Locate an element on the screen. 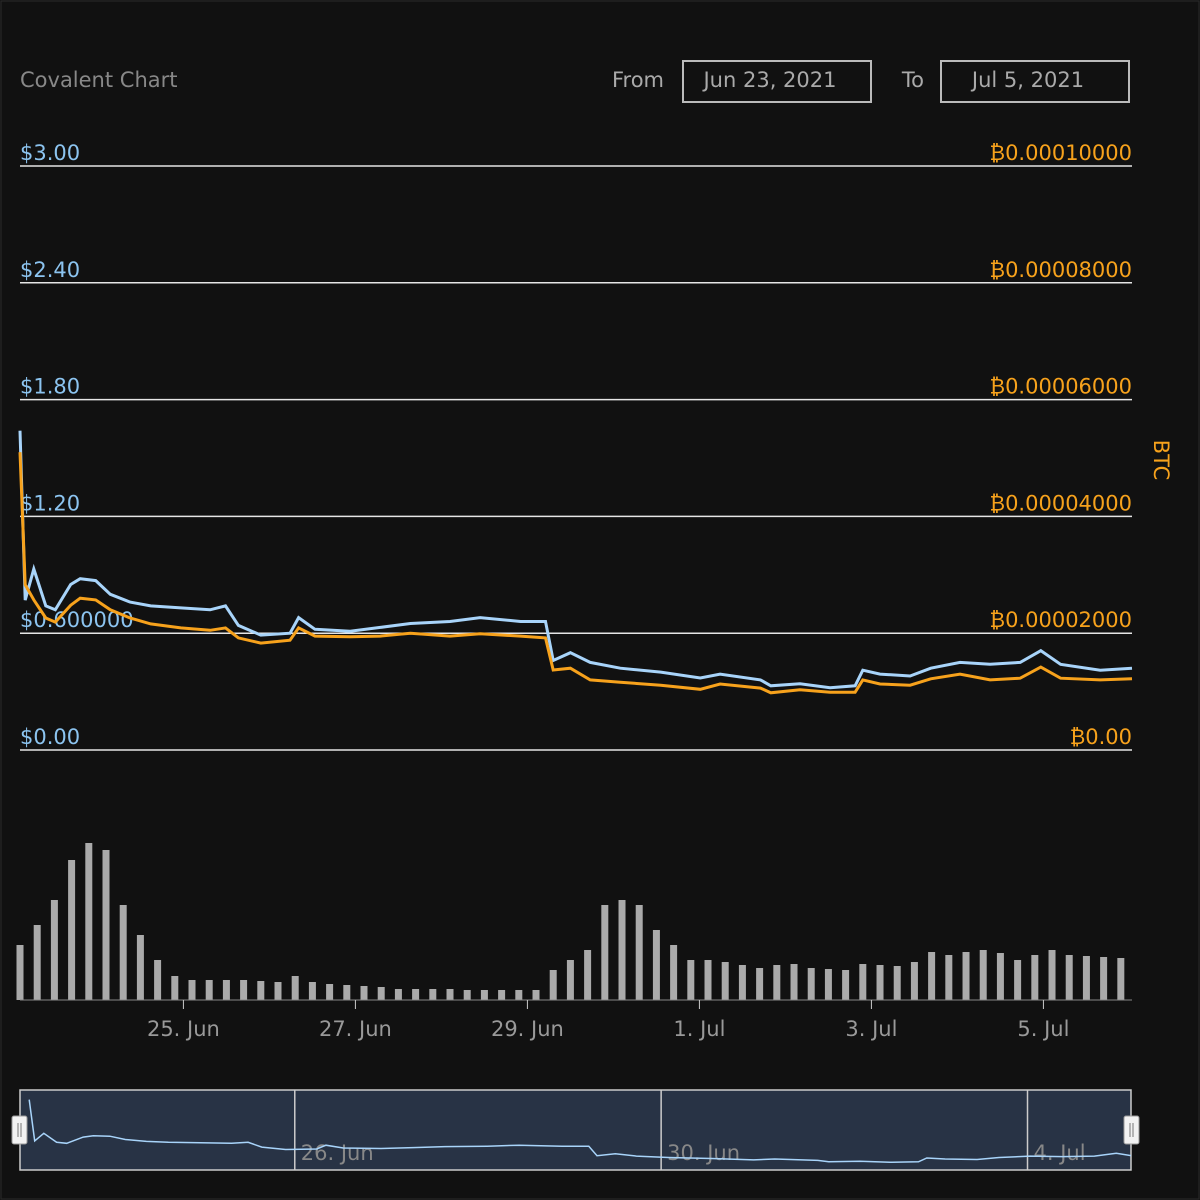  y2-tick-label: ₿0.00008000 is located at coordinates (1061, 270).